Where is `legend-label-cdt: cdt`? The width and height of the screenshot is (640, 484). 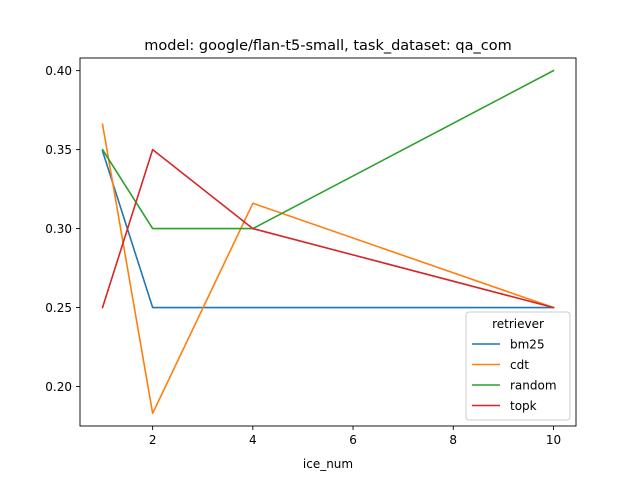
legend-label-cdt: cdt is located at coordinates (519, 365).